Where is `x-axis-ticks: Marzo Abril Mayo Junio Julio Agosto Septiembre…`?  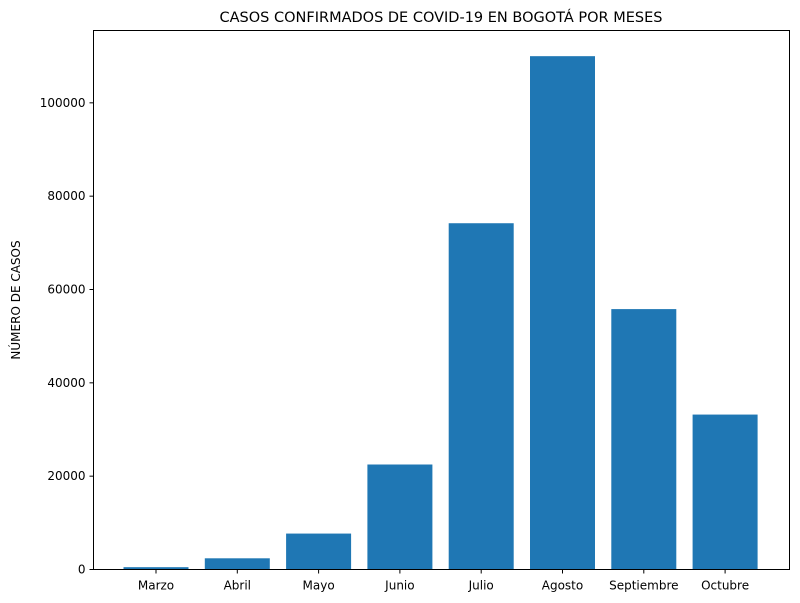
x-axis-ticks: Marzo Abril Mayo Junio Julio Agosto Septiembre… is located at coordinates (443, 581).